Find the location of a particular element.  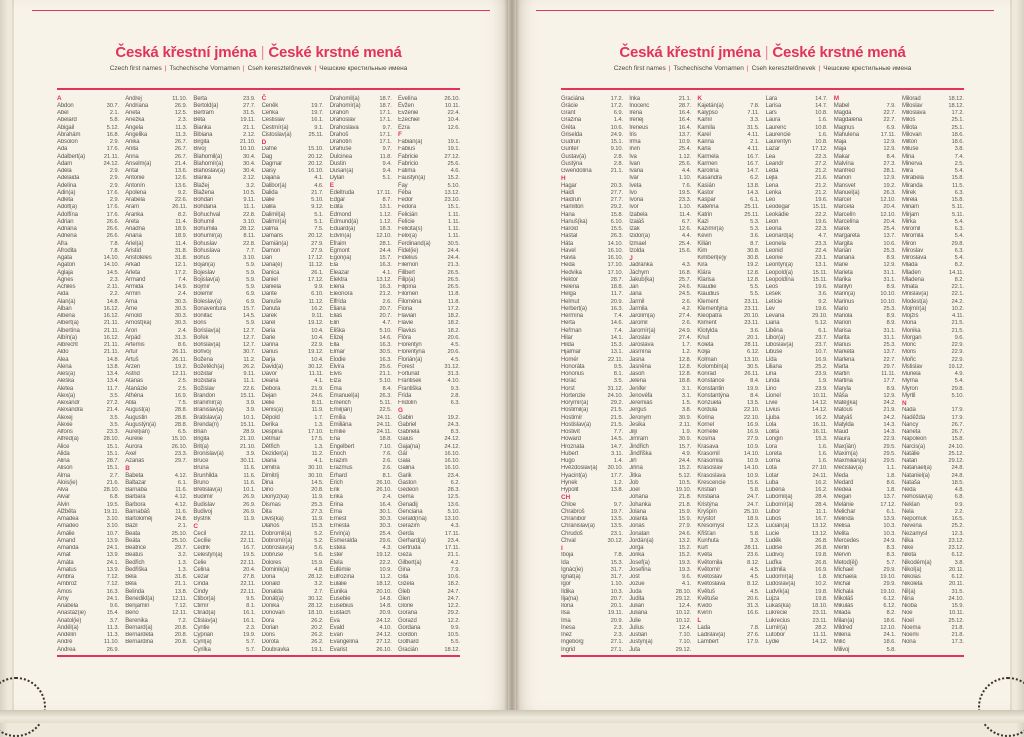

name-day-entry: Boris 5.9. is located at coordinates (224, 323).